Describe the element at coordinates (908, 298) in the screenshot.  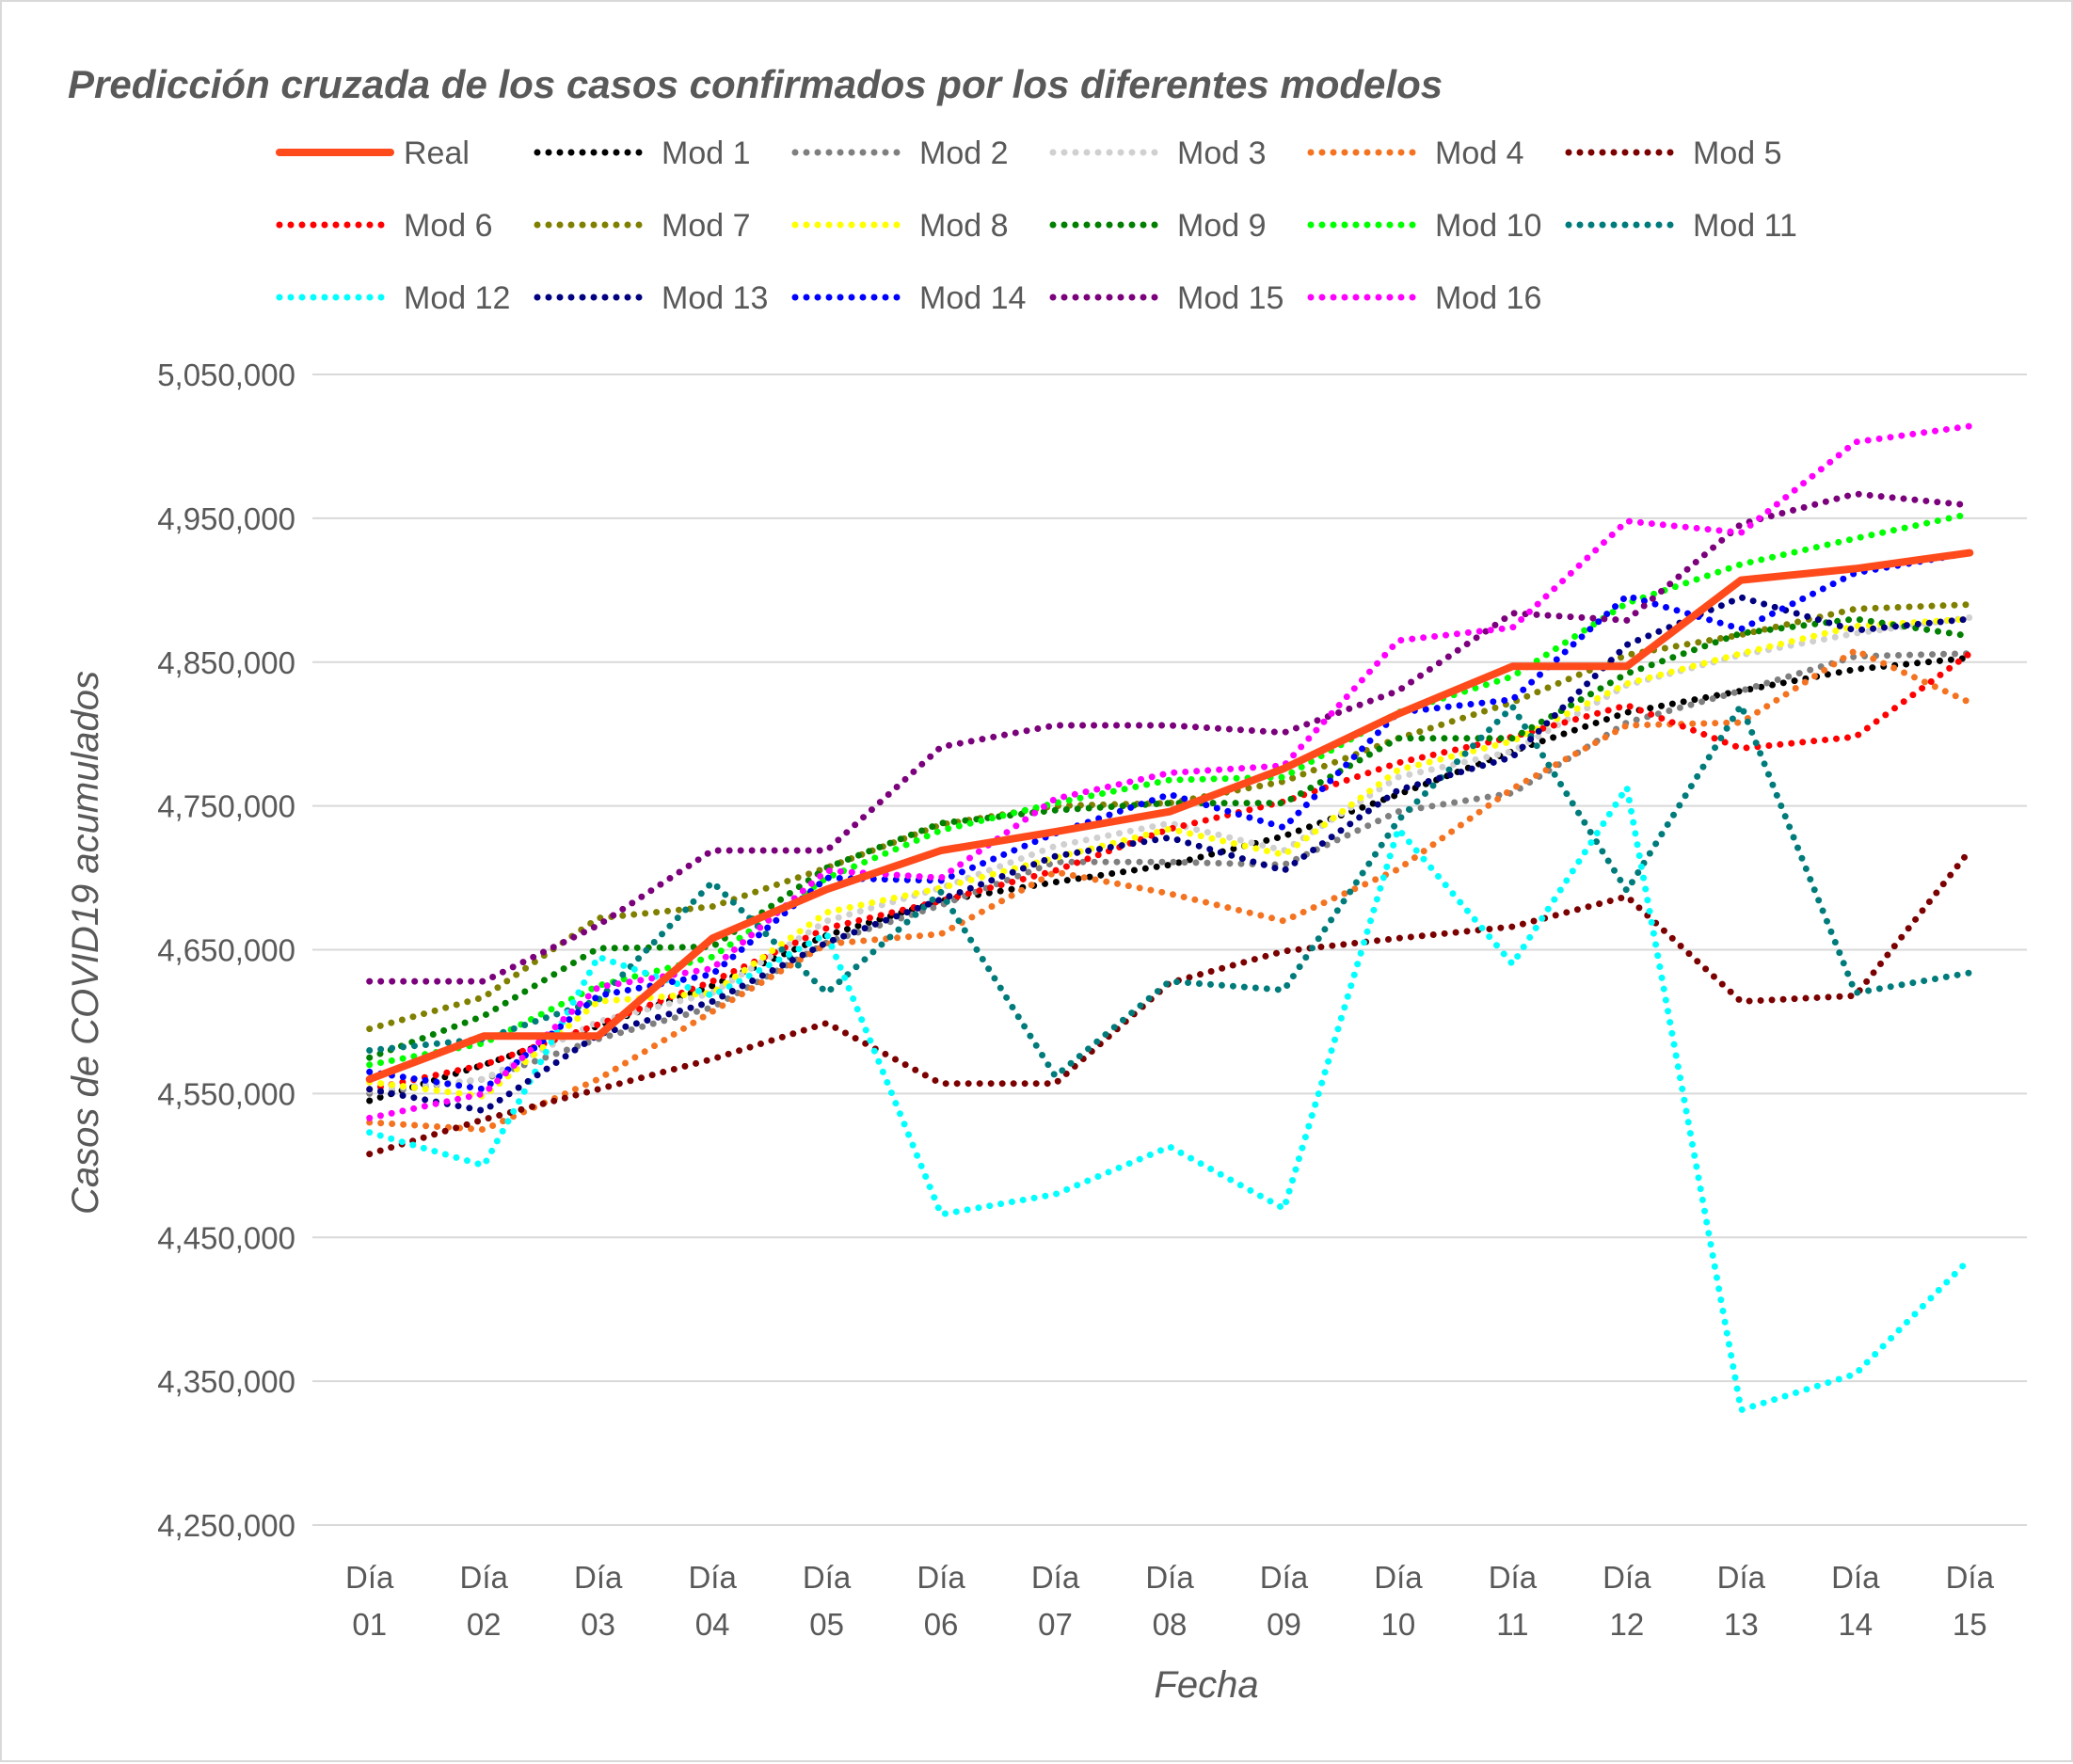
I see `legend-item: Mod 14` at that location.